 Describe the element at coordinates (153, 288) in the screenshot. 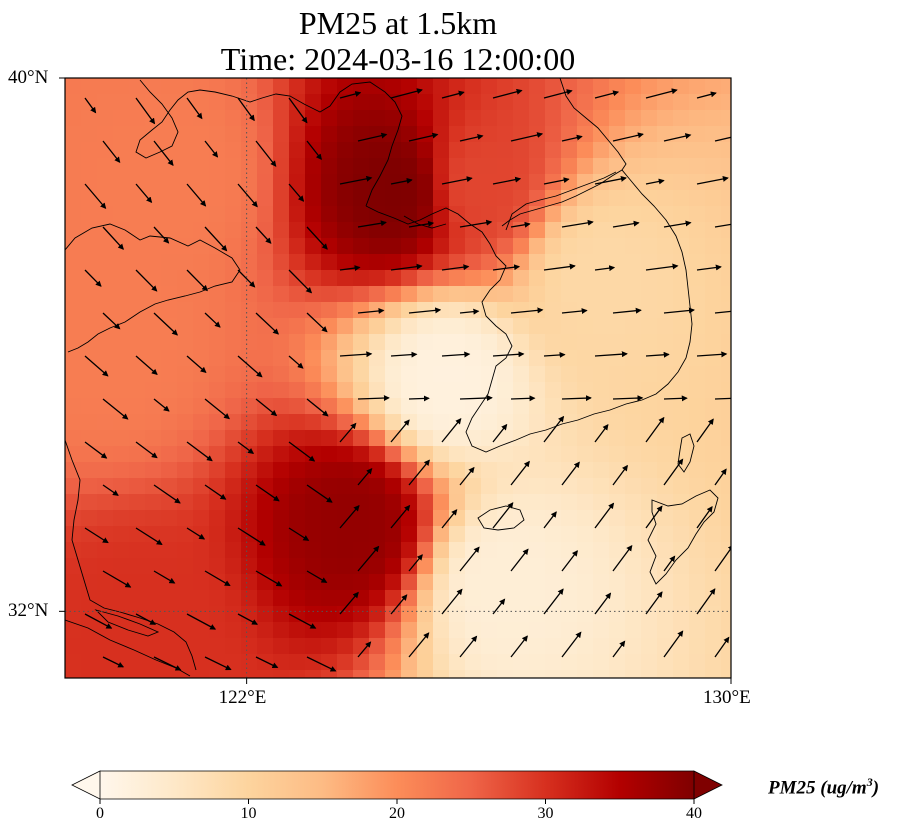

I see `coastline-china` at that location.